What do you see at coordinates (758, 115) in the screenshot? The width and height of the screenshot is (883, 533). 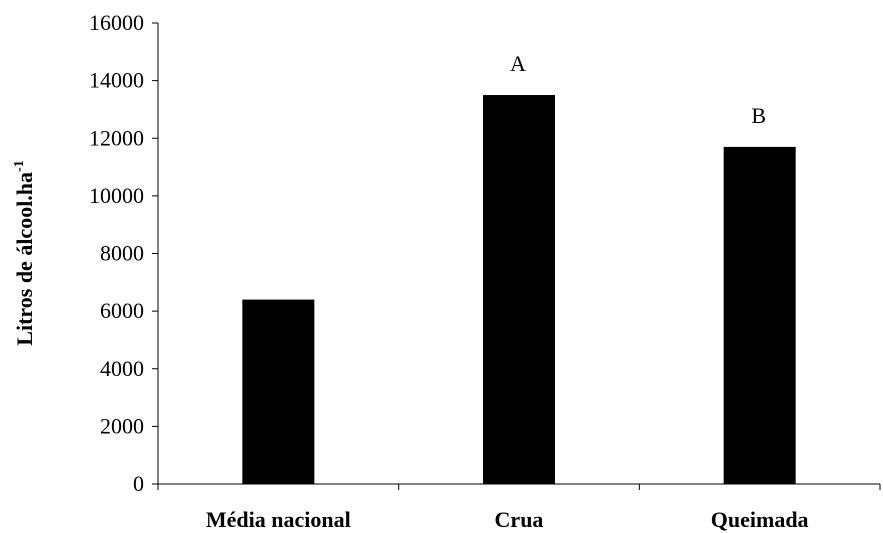 I see `bar-annotation: B` at bounding box center [758, 115].